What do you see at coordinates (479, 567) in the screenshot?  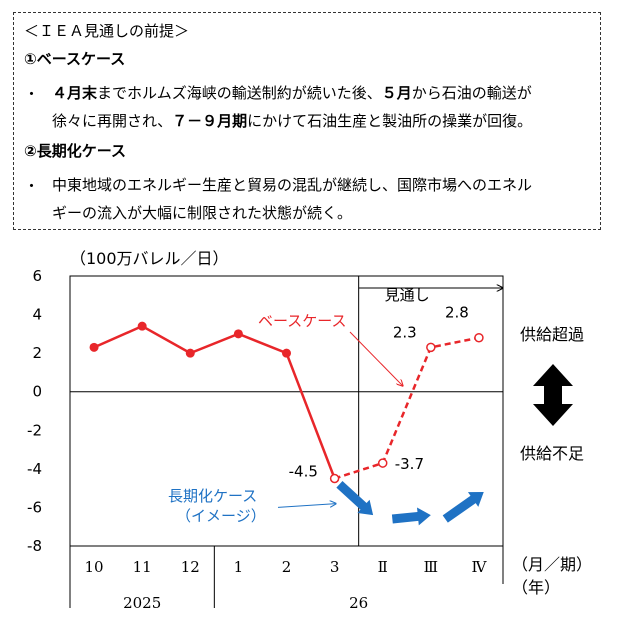 I see `x-tick-label: Ⅳ` at bounding box center [479, 567].